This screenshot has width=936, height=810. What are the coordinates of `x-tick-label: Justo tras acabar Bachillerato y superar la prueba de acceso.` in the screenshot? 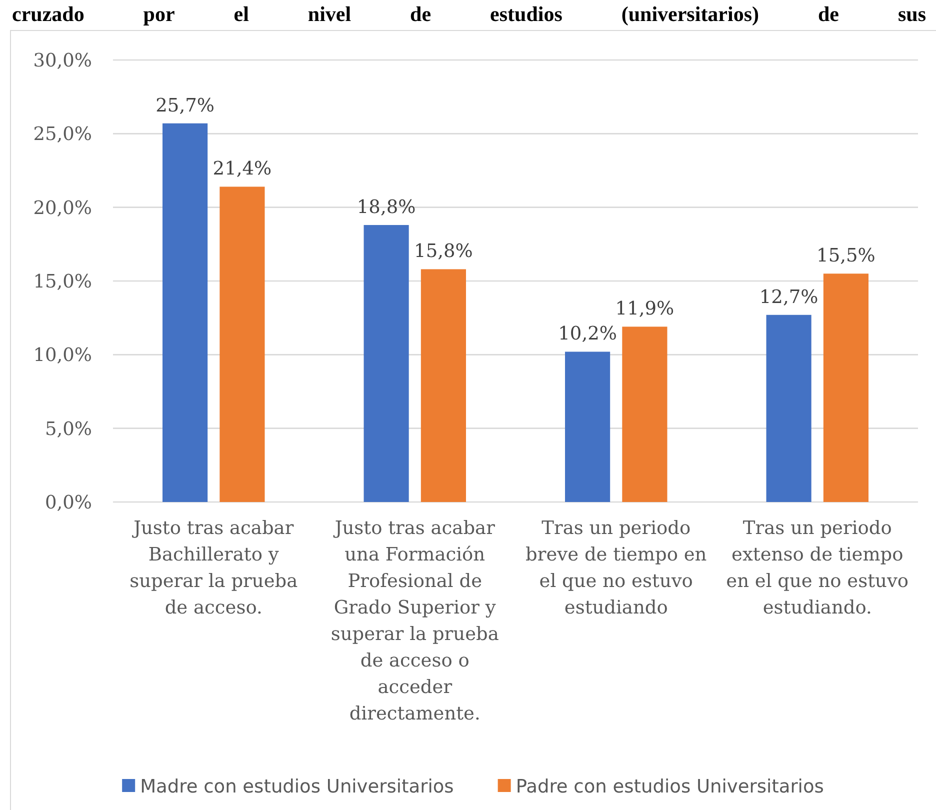 It's located at (214, 568).